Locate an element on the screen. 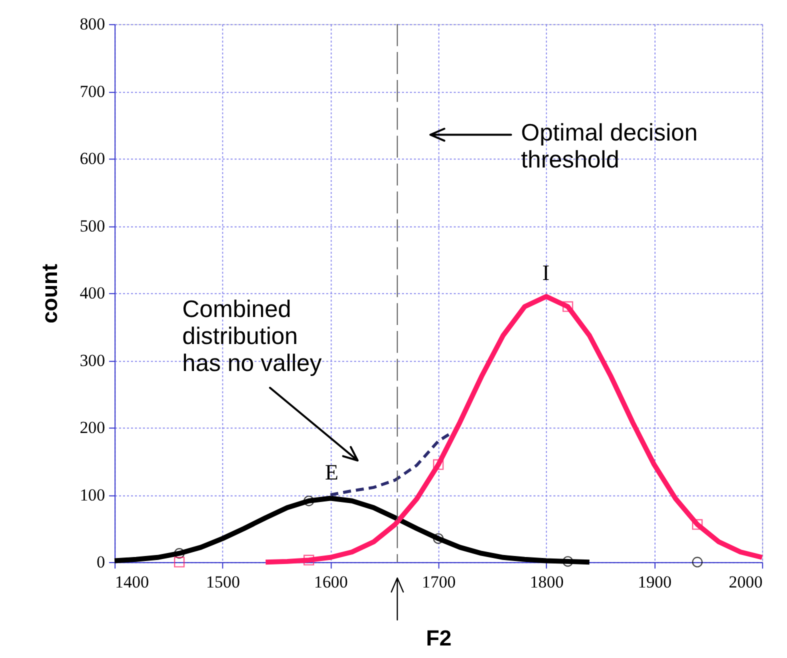 The height and width of the screenshot is (658, 787). y-tick-label: 700 is located at coordinates (93, 91).